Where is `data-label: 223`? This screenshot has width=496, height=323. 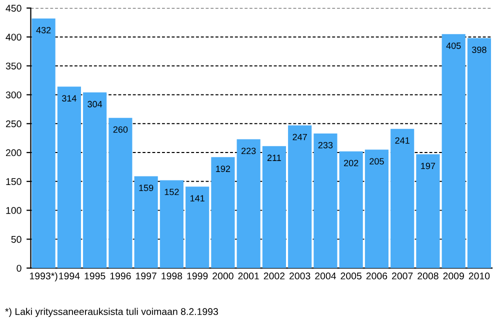
data-label: 223 is located at coordinates (249, 151).